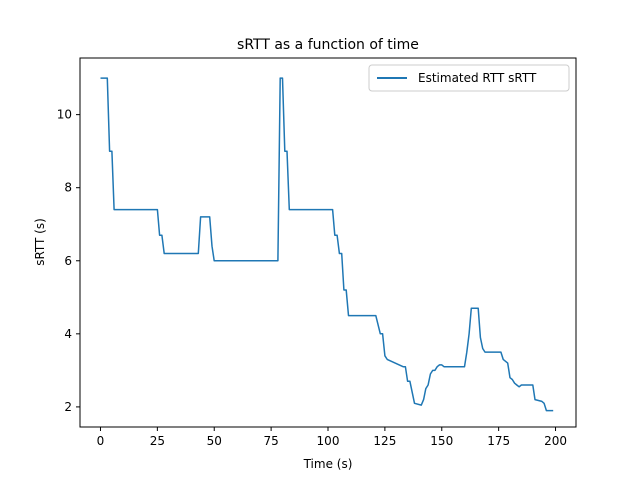 The image size is (640, 480). Describe the element at coordinates (40, 242) in the screenshot. I see `y-axis-label: sRTT (s)` at that location.